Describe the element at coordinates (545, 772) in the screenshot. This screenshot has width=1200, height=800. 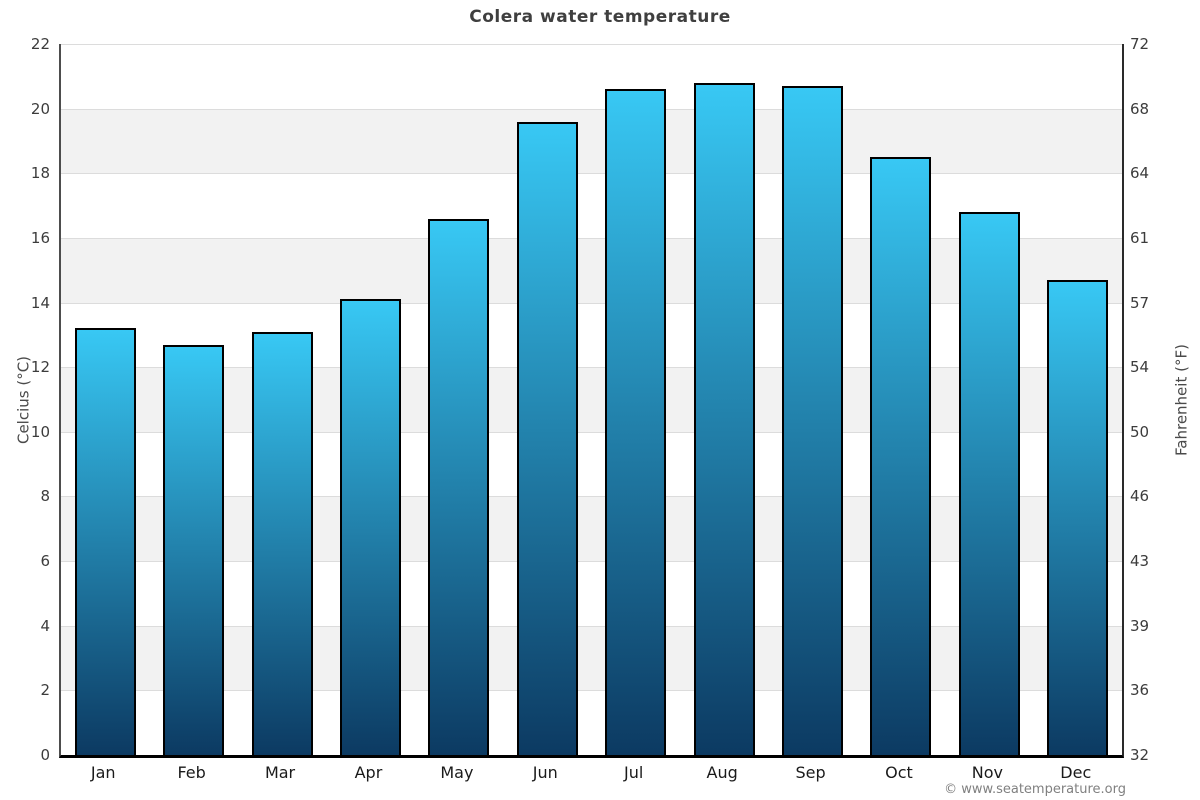
I see `x-tick-jun: Jun` at that location.